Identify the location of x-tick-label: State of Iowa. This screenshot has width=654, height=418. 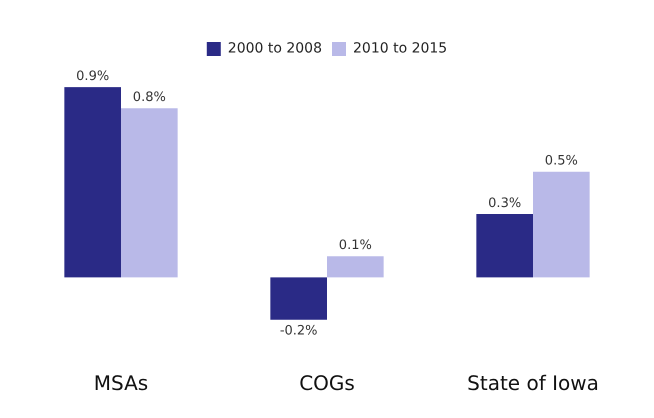
(533, 383).